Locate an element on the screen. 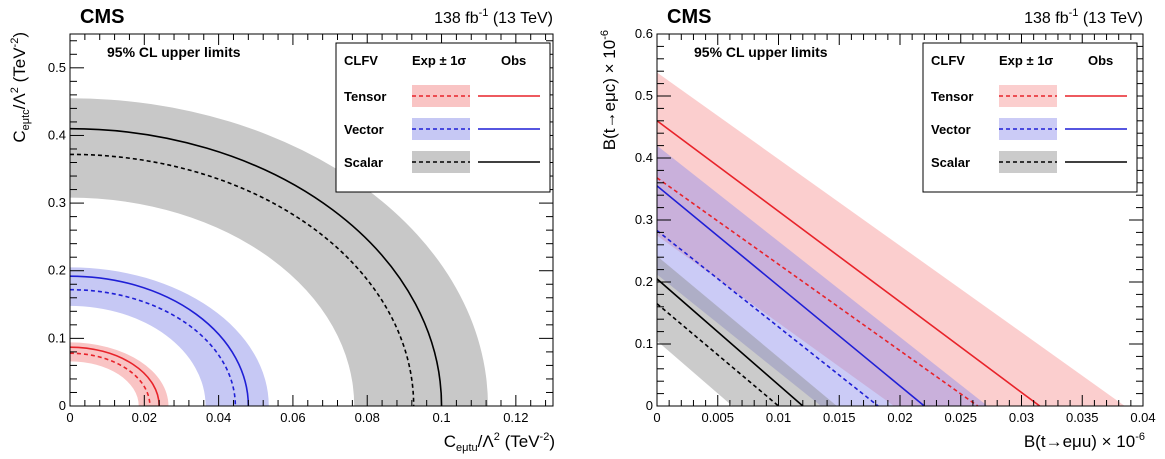  x-tick-label: 0.035 is located at coordinates (1082, 417).